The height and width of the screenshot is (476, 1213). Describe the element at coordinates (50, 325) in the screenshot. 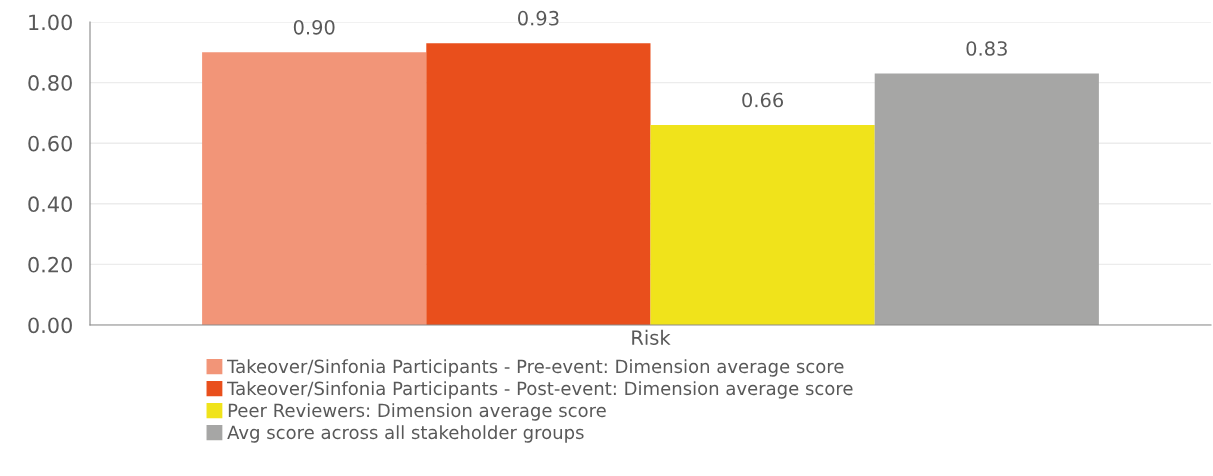

I see `y-tick-label: 0.00` at that location.